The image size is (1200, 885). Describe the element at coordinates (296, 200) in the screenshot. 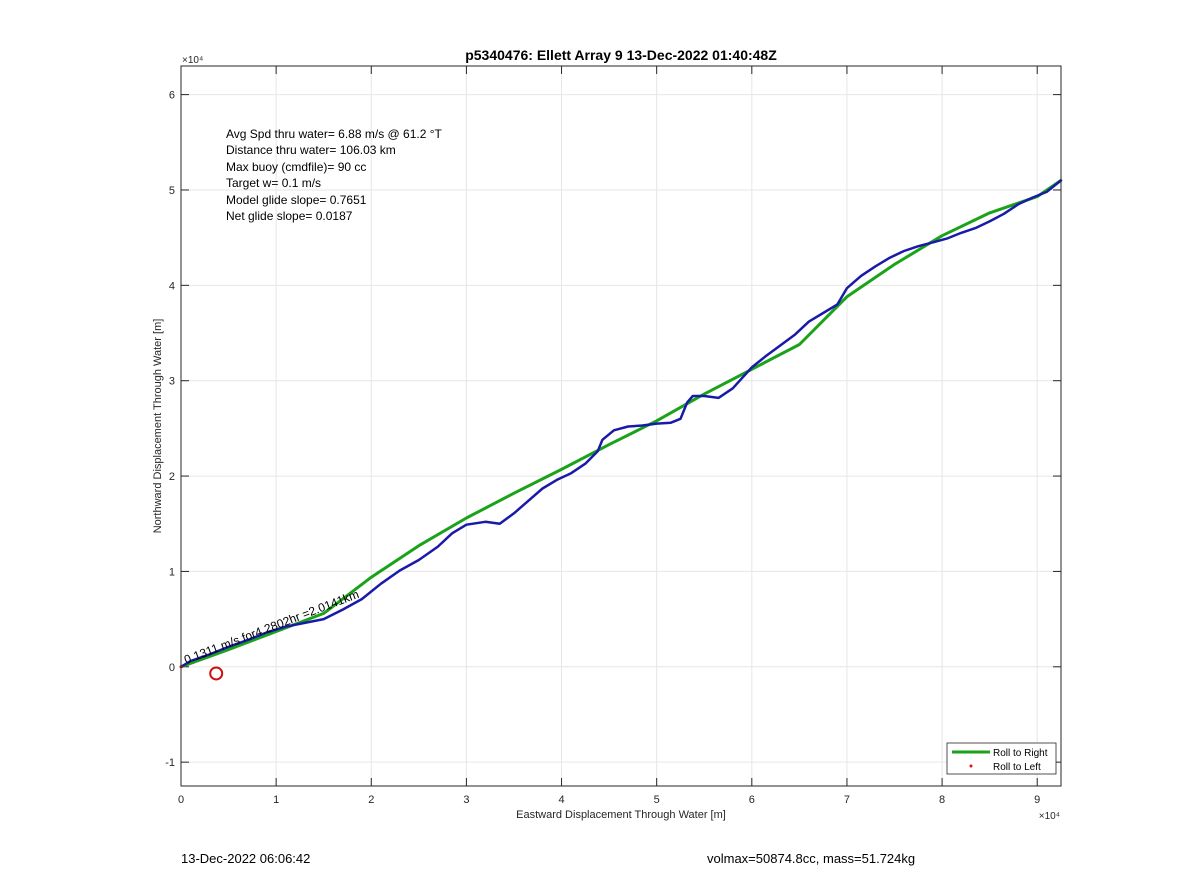

I see `annotation-model-glide: Model glide slope= 0.7651` at that location.